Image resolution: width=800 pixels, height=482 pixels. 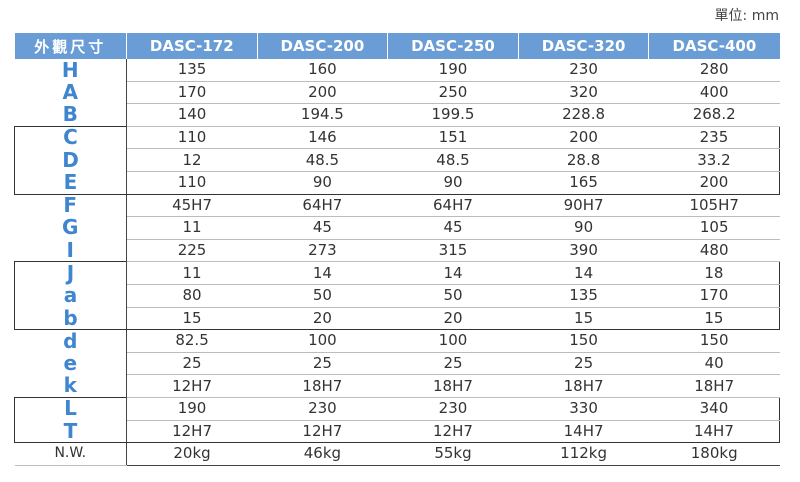 What do you see at coordinates (70, 408) in the screenshot?
I see `dimension-label: L` at bounding box center [70, 408].